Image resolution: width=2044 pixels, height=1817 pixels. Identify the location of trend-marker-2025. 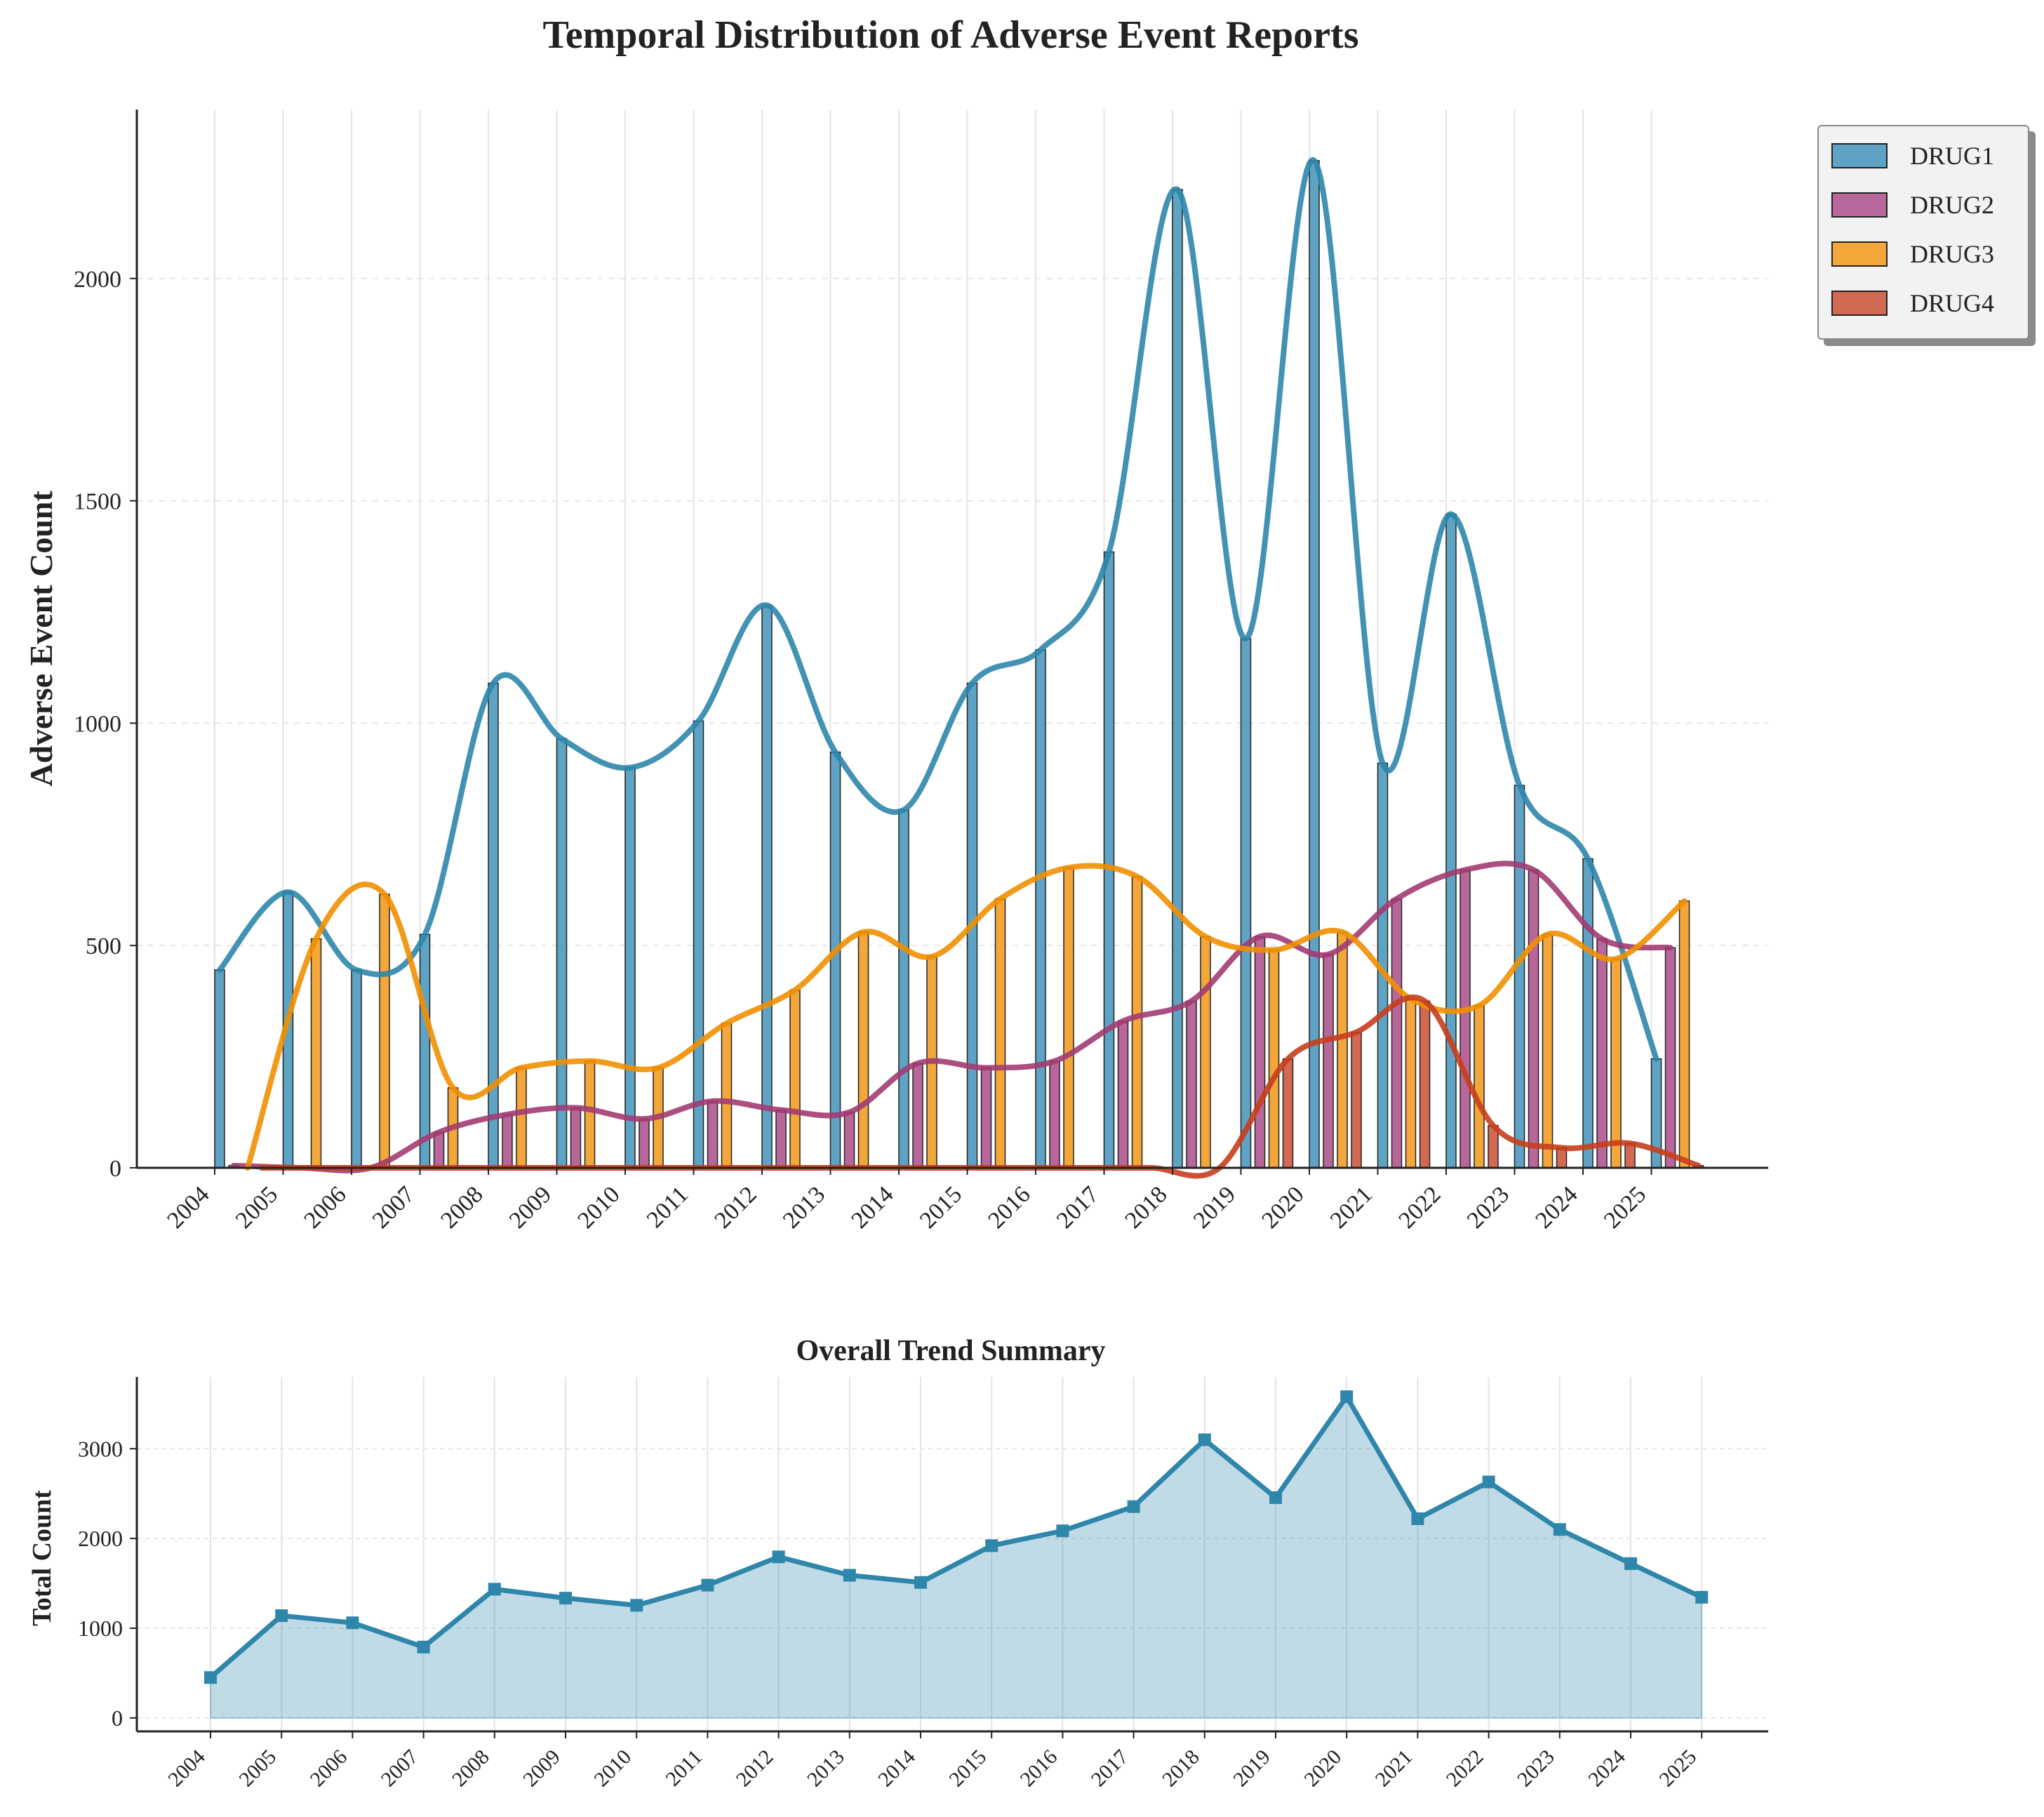
(1702, 1597).